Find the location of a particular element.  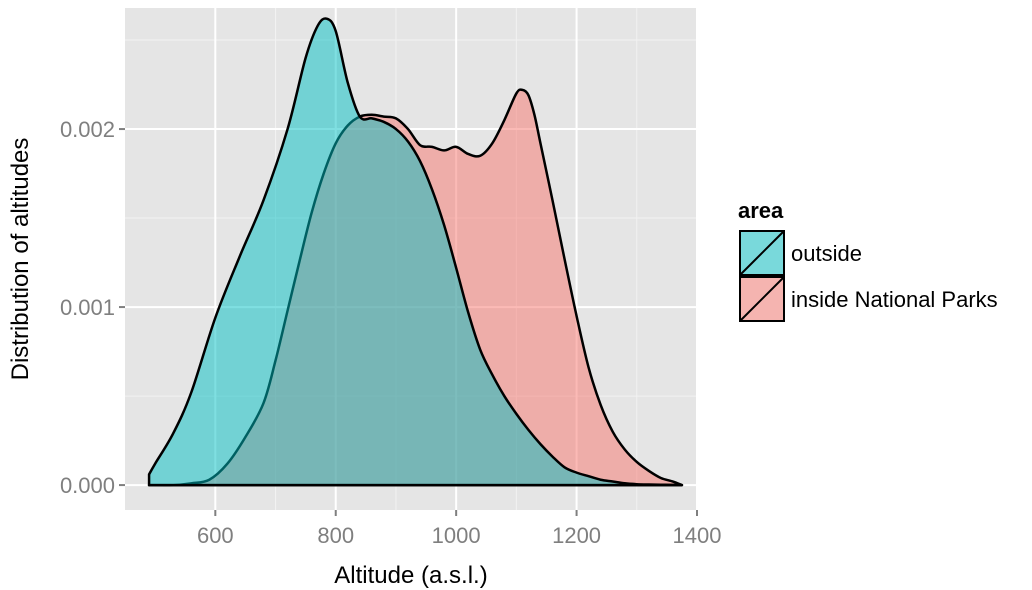

legend-title: area is located at coordinates (761, 210).